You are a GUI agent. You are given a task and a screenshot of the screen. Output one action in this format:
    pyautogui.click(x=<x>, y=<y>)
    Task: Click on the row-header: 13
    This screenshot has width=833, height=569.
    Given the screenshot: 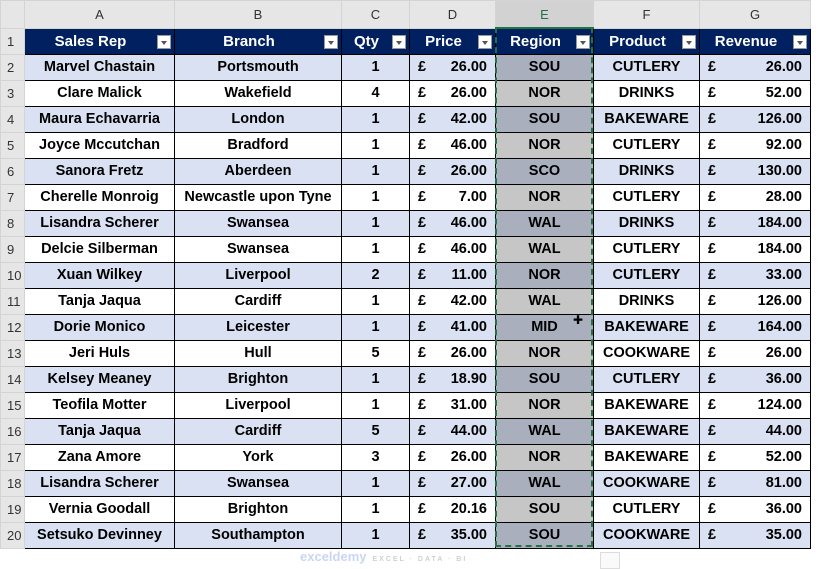 What is the action you would take?
    pyautogui.click(x=12, y=353)
    